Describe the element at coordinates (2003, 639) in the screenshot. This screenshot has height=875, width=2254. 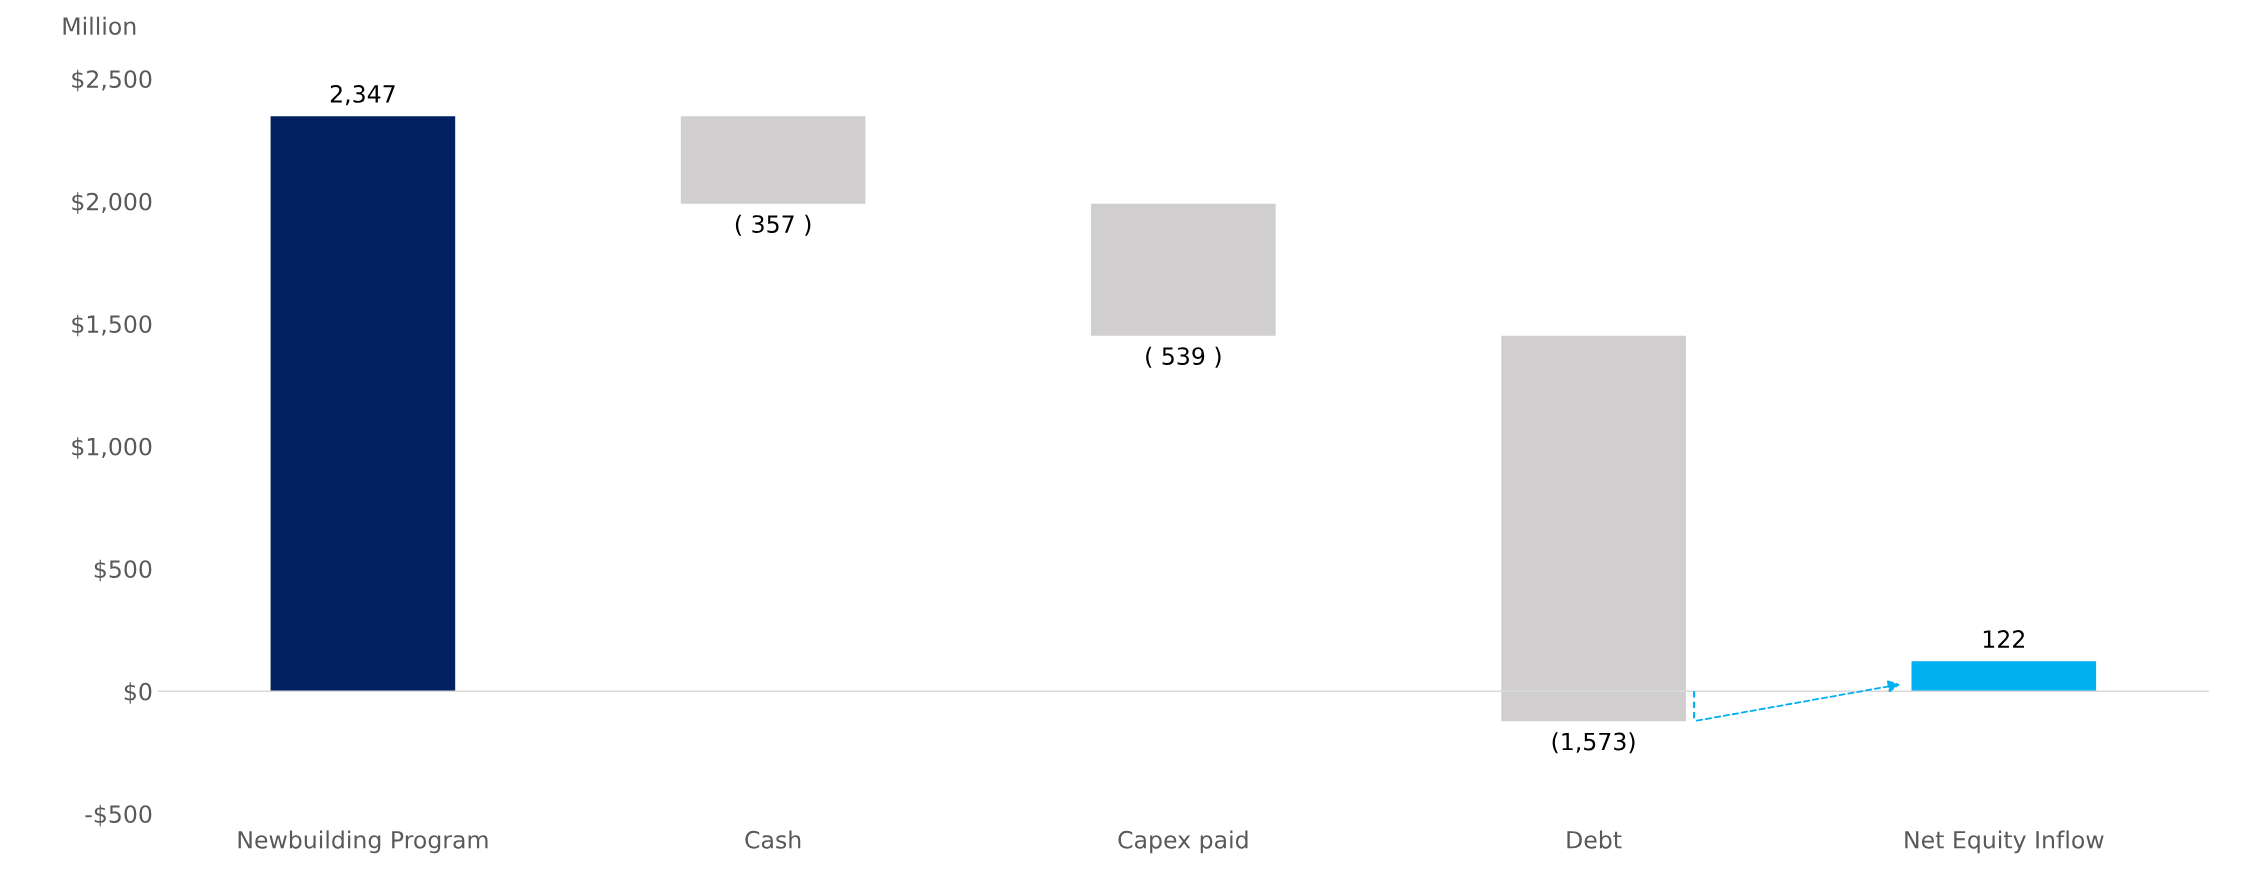
I see `data-label: 122` at that location.